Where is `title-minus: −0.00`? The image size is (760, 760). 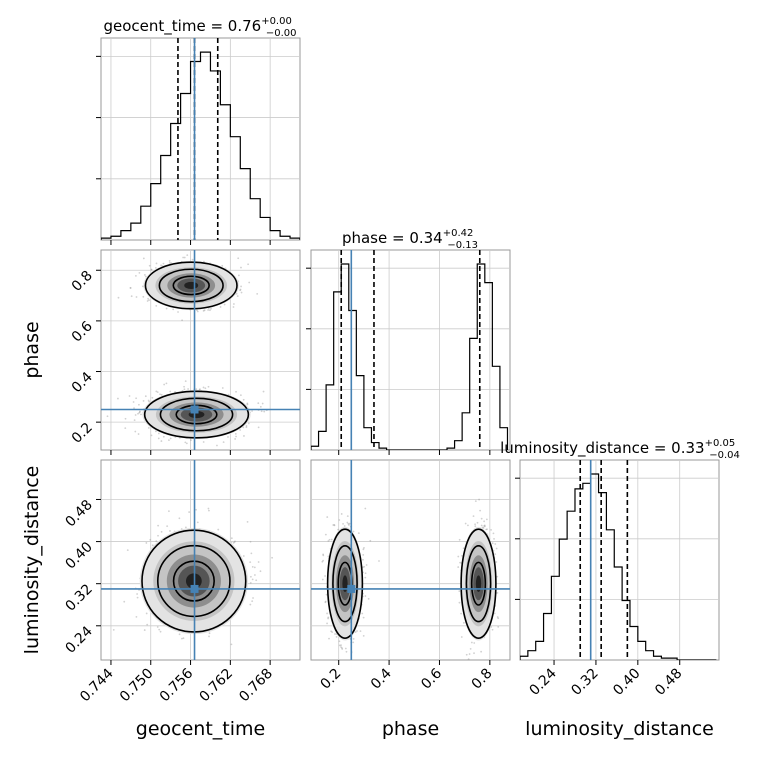 title-minus: −0.00 is located at coordinates (281, 33).